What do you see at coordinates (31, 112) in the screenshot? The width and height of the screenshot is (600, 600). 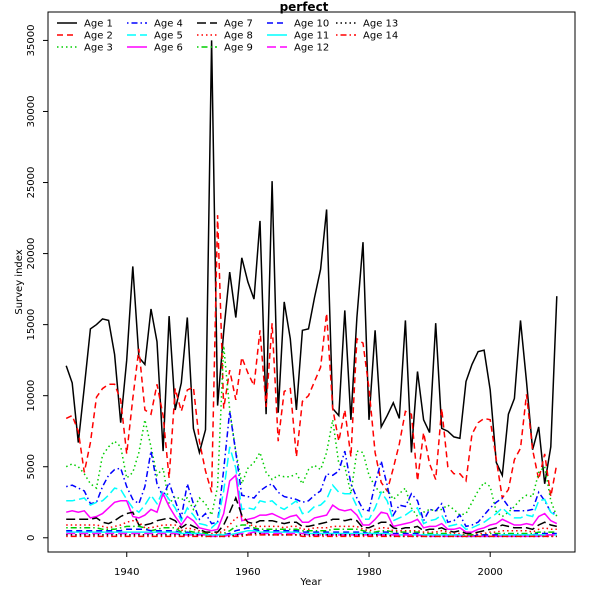 I see `y-tick-label: 30000` at bounding box center [31, 112].